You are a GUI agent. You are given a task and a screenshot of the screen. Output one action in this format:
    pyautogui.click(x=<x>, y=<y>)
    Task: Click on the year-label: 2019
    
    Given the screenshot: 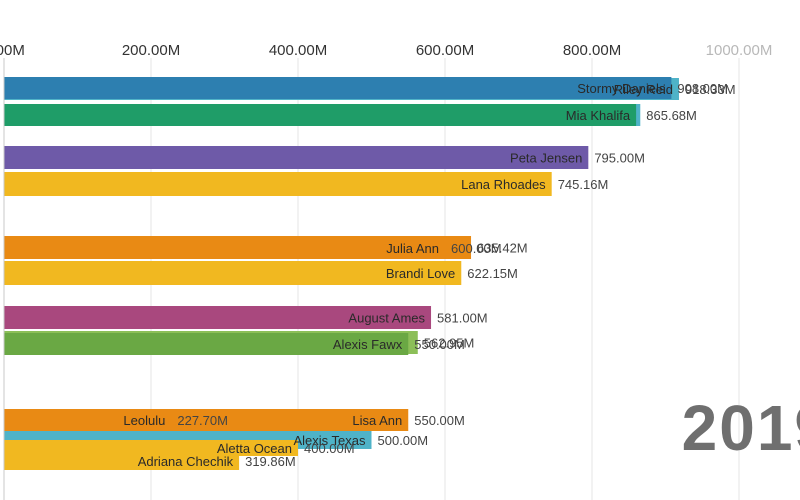 What is the action you would take?
    pyautogui.click(x=740, y=428)
    